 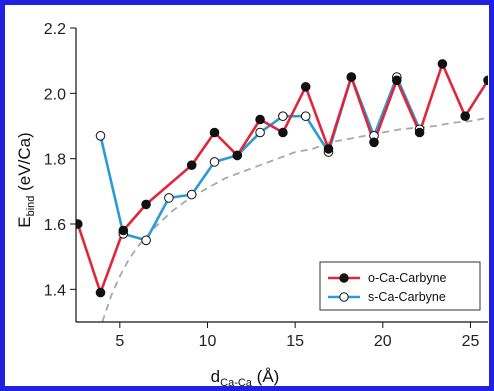 I want to click on y-axis-label: Ebind (eV/Ca), so click(x=26, y=179).